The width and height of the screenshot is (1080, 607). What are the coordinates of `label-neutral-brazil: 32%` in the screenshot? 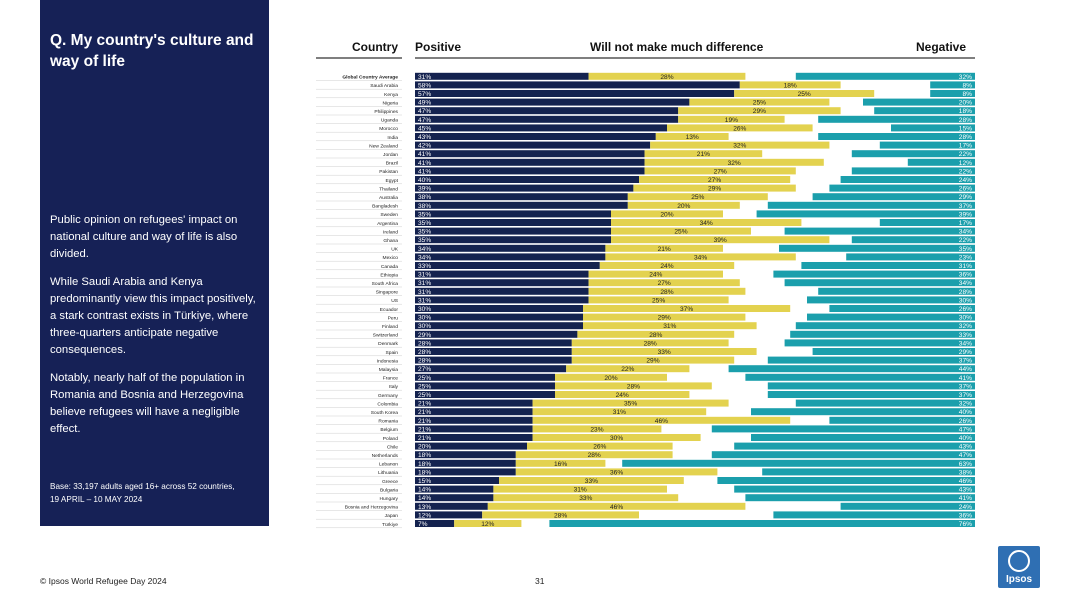 It's located at (734, 163).